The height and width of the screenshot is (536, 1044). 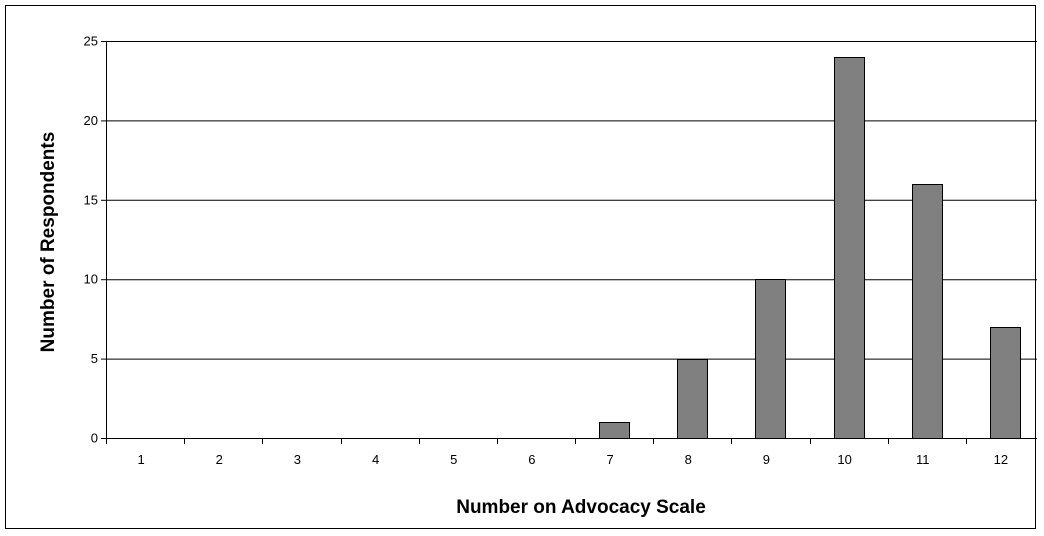 I want to click on y-tick-labels: 0 5 10 15 20 25, so click(x=91, y=240).